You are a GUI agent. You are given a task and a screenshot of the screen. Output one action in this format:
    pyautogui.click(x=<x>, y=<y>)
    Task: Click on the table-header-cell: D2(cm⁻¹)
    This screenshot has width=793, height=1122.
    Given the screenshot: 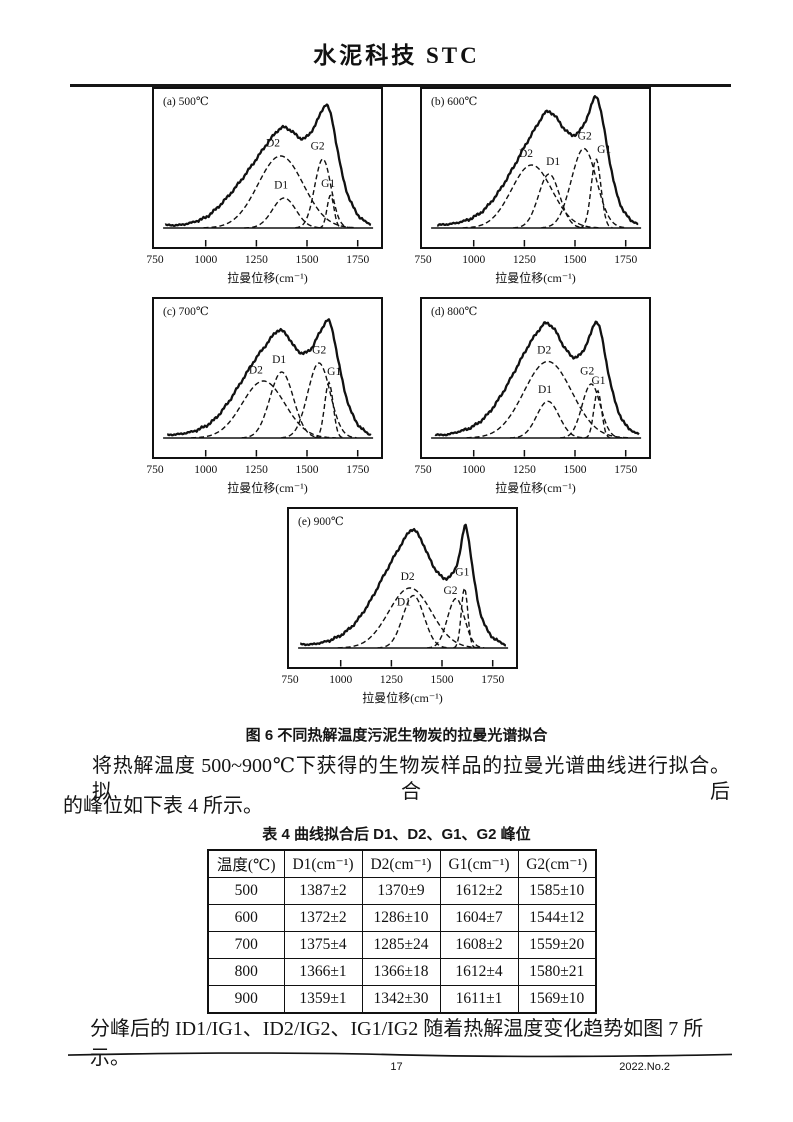 What is the action you would take?
    pyautogui.click(x=401, y=863)
    